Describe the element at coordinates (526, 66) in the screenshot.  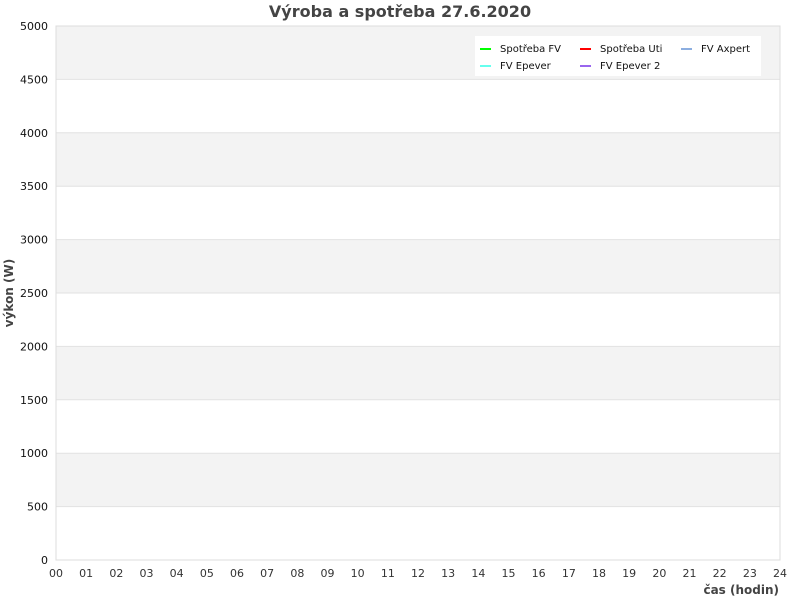
I see `legend-entry: FV Epever` at that location.